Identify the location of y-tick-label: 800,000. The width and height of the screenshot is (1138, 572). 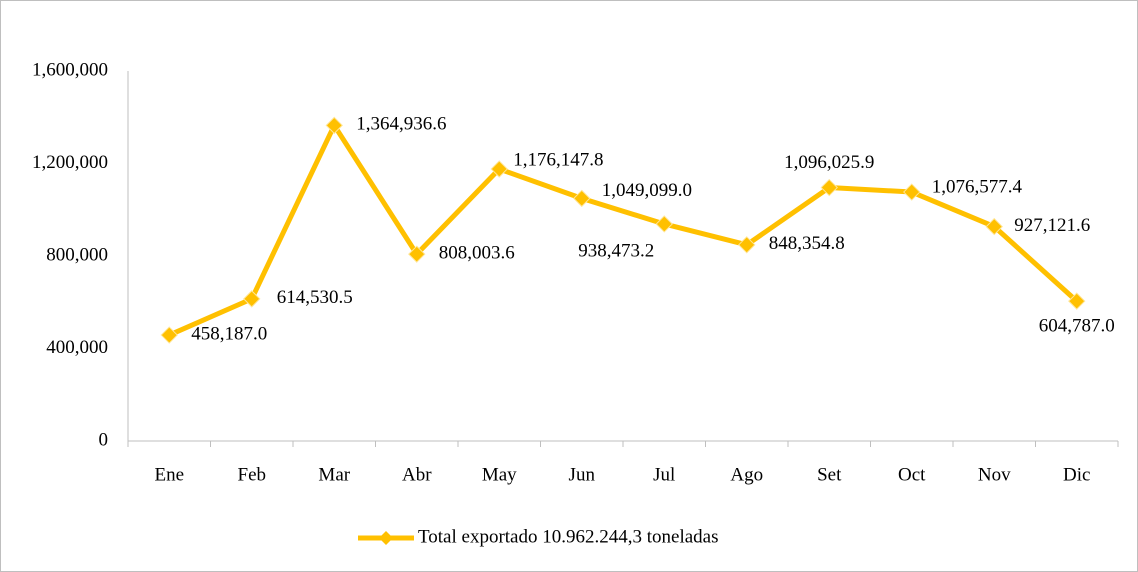
(77, 254).